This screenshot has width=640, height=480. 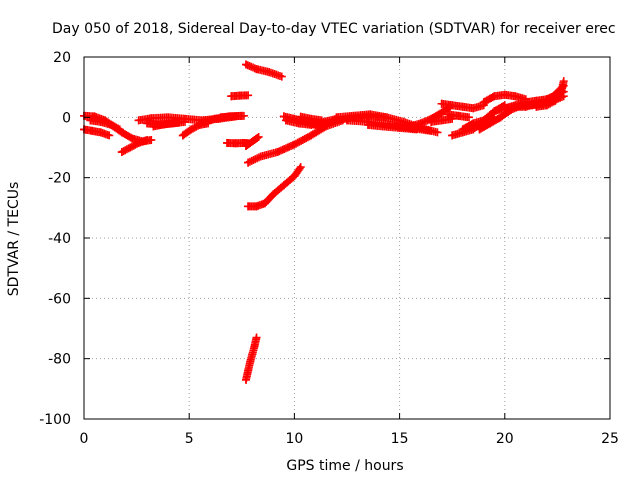 I want to click on x-tick-label: 5, so click(x=189, y=439).